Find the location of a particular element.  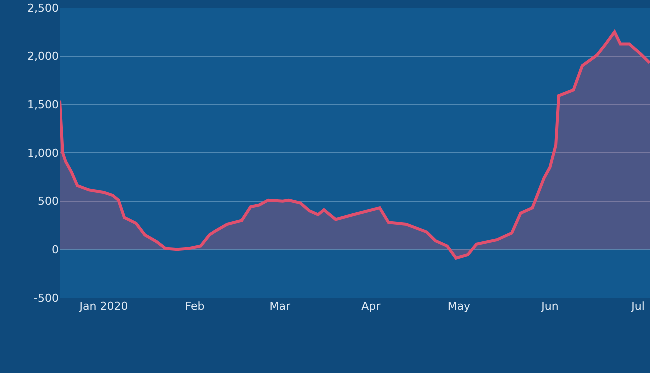

y-tick-label: 2,500 is located at coordinates (43, 8).